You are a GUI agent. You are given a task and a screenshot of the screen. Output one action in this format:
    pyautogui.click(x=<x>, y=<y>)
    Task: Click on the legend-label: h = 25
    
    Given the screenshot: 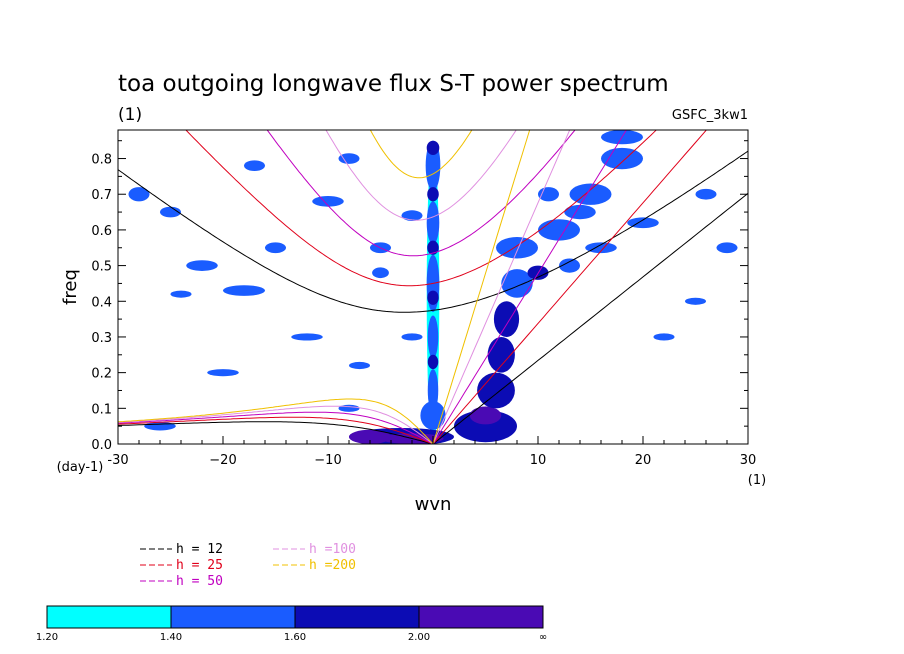 What is the action you would take?
    pyautogui.click(x=199, y=565)
    